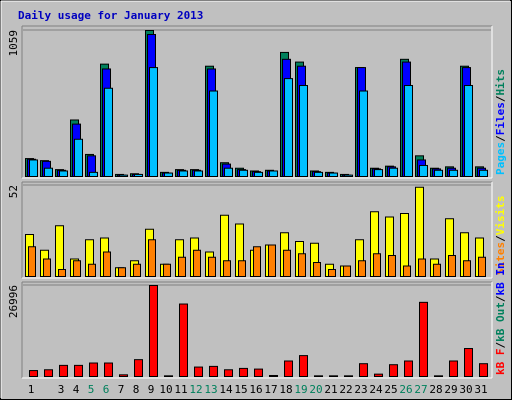  What do you see at coordinates (110, 15) in the screenshot?
I see `chart-title: Daily usage for January 2013` at bounding box center [110, 15].